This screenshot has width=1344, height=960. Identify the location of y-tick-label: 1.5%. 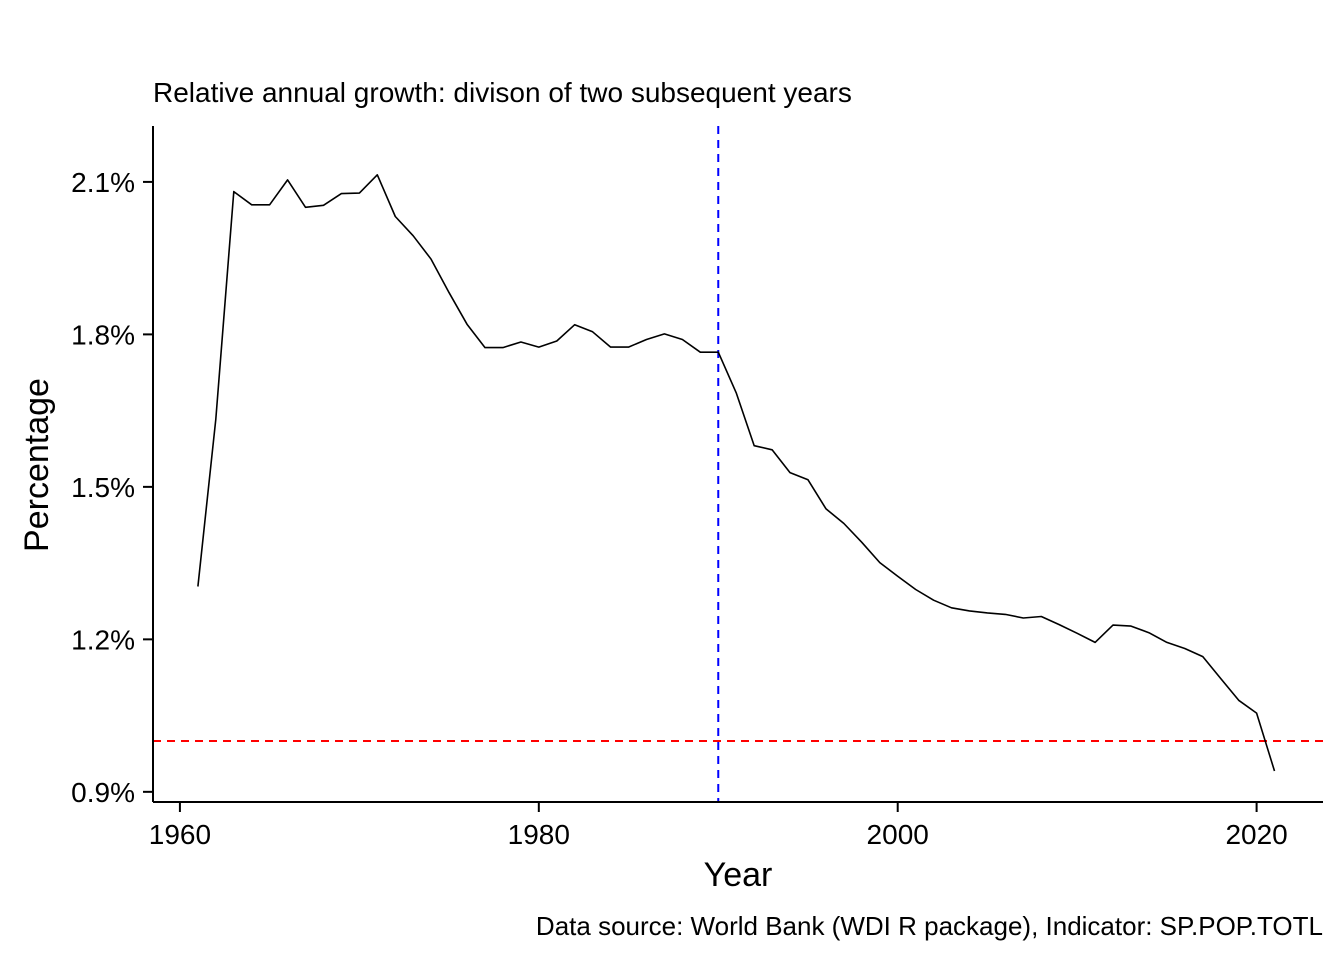
(103, 487).